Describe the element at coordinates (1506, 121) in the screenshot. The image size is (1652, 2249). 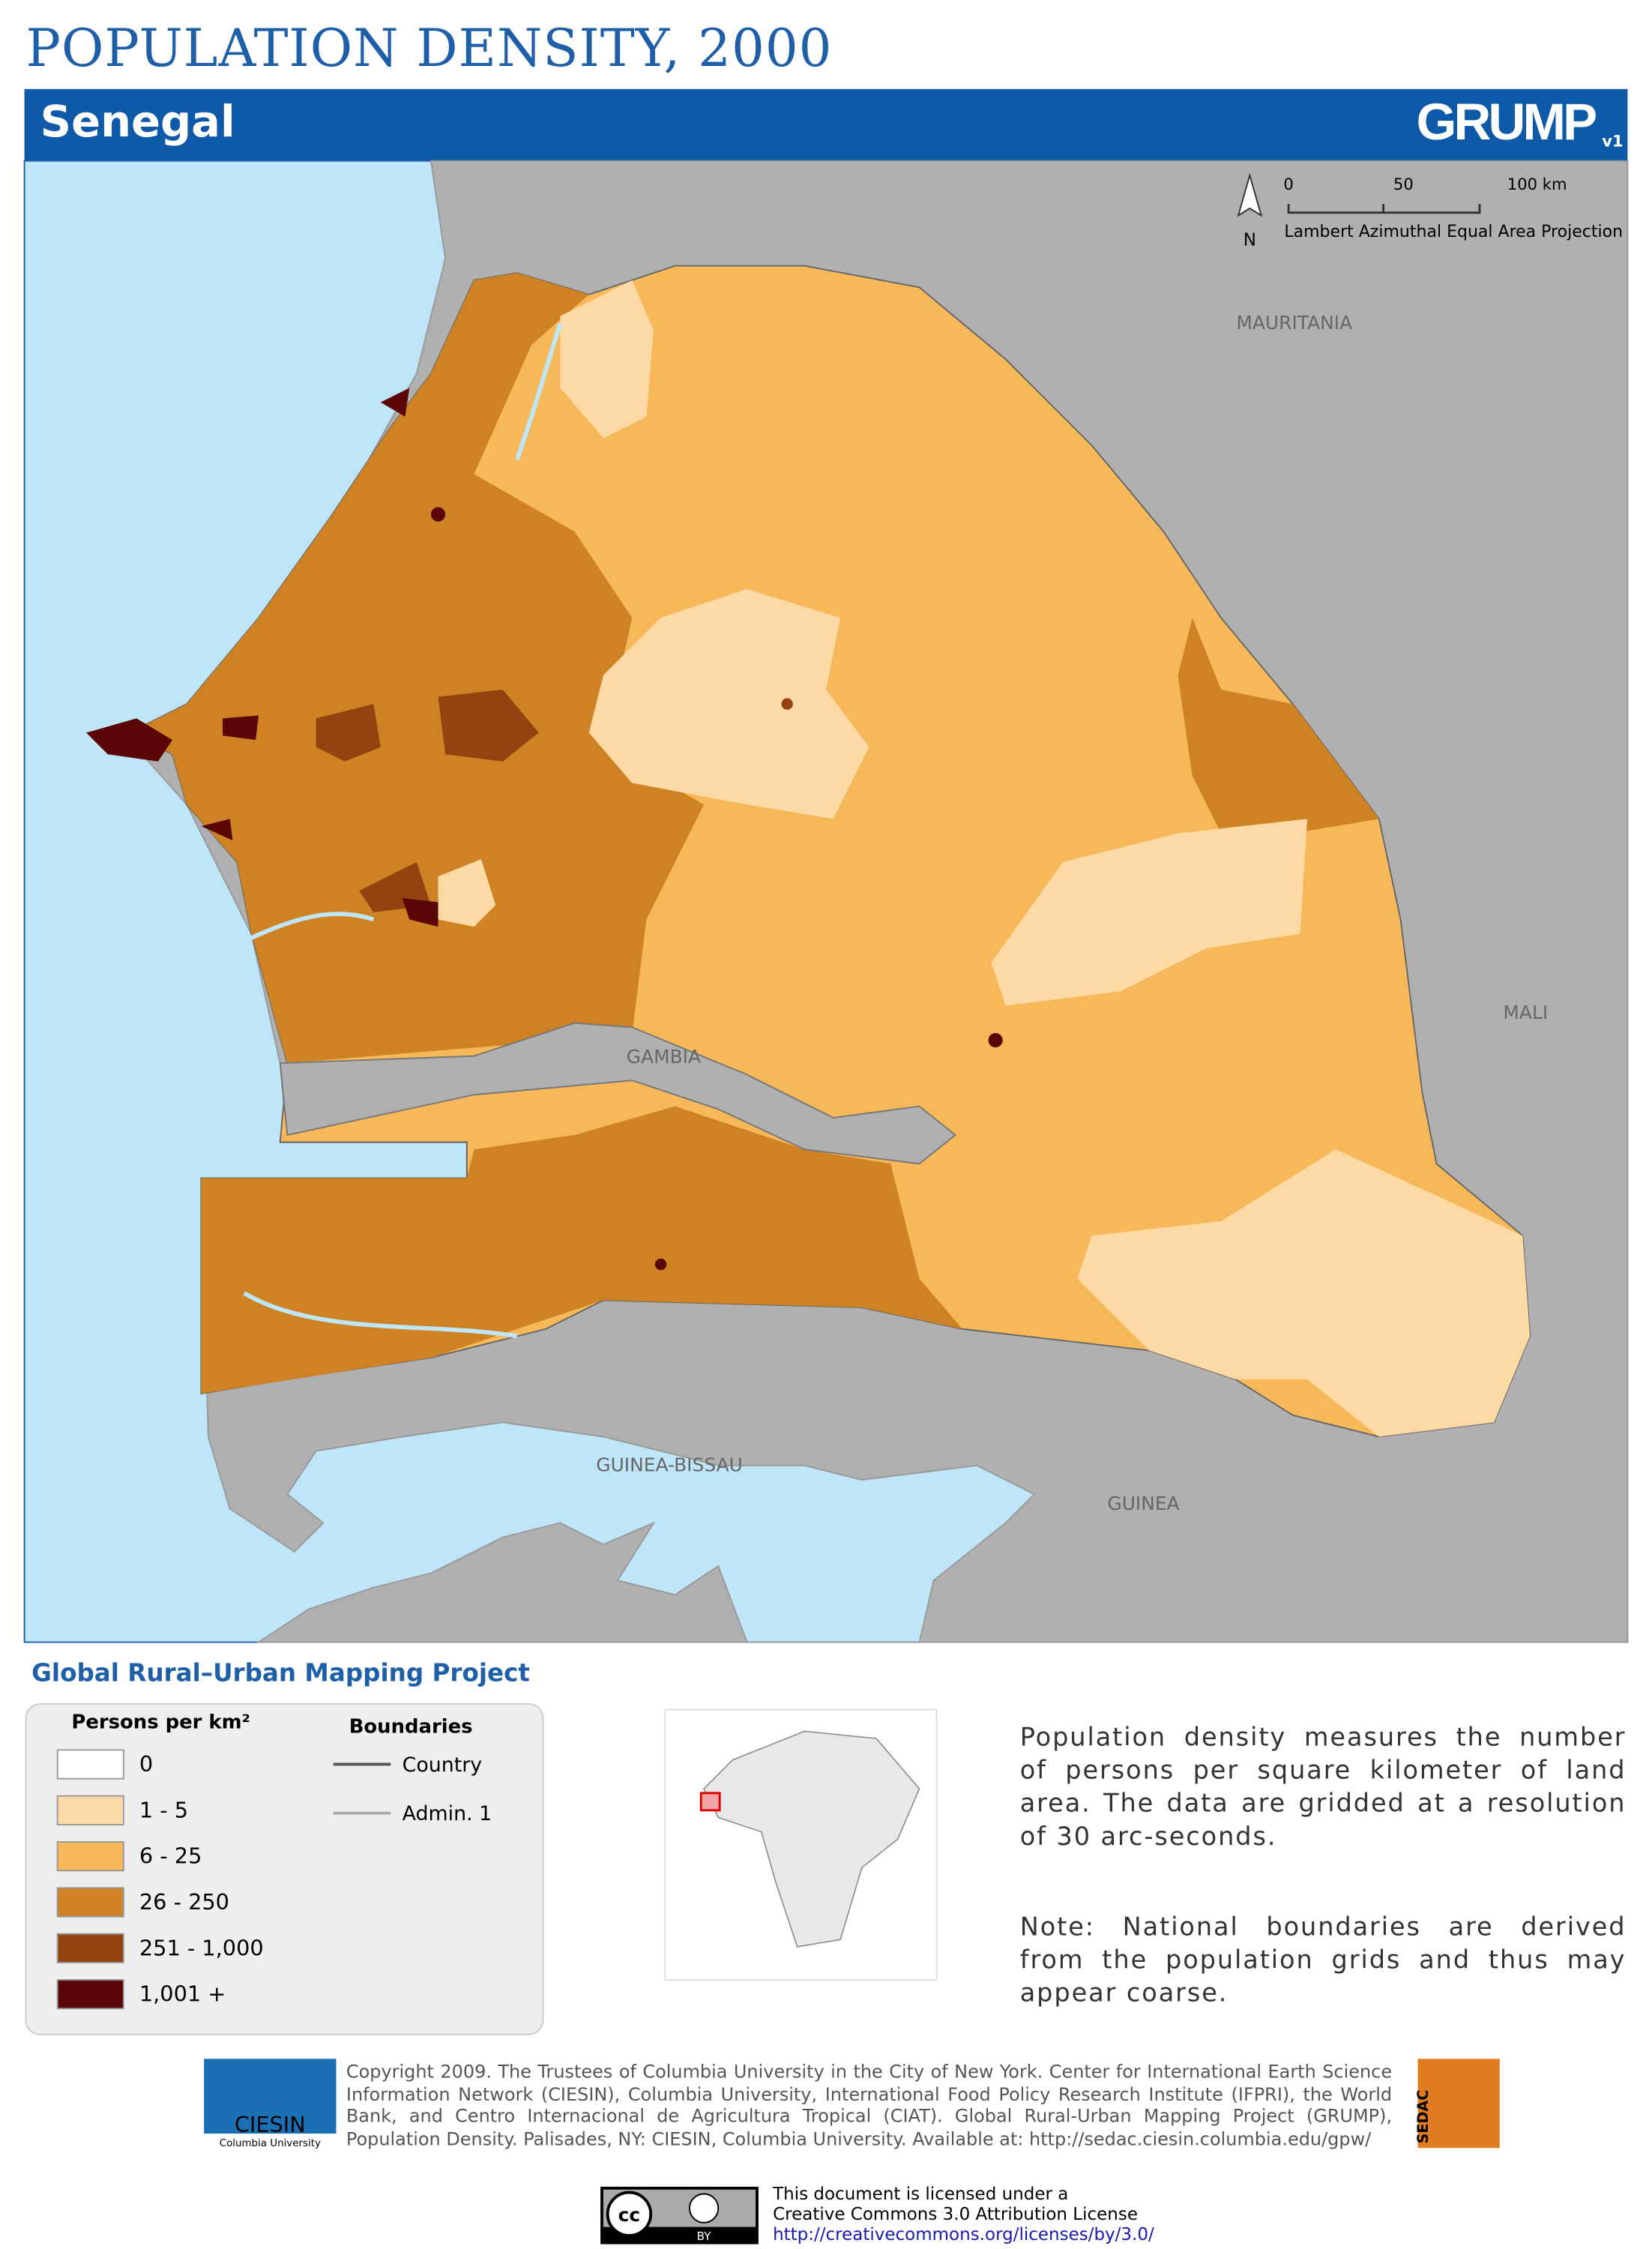
I see `logo: GRUMP` at that location.